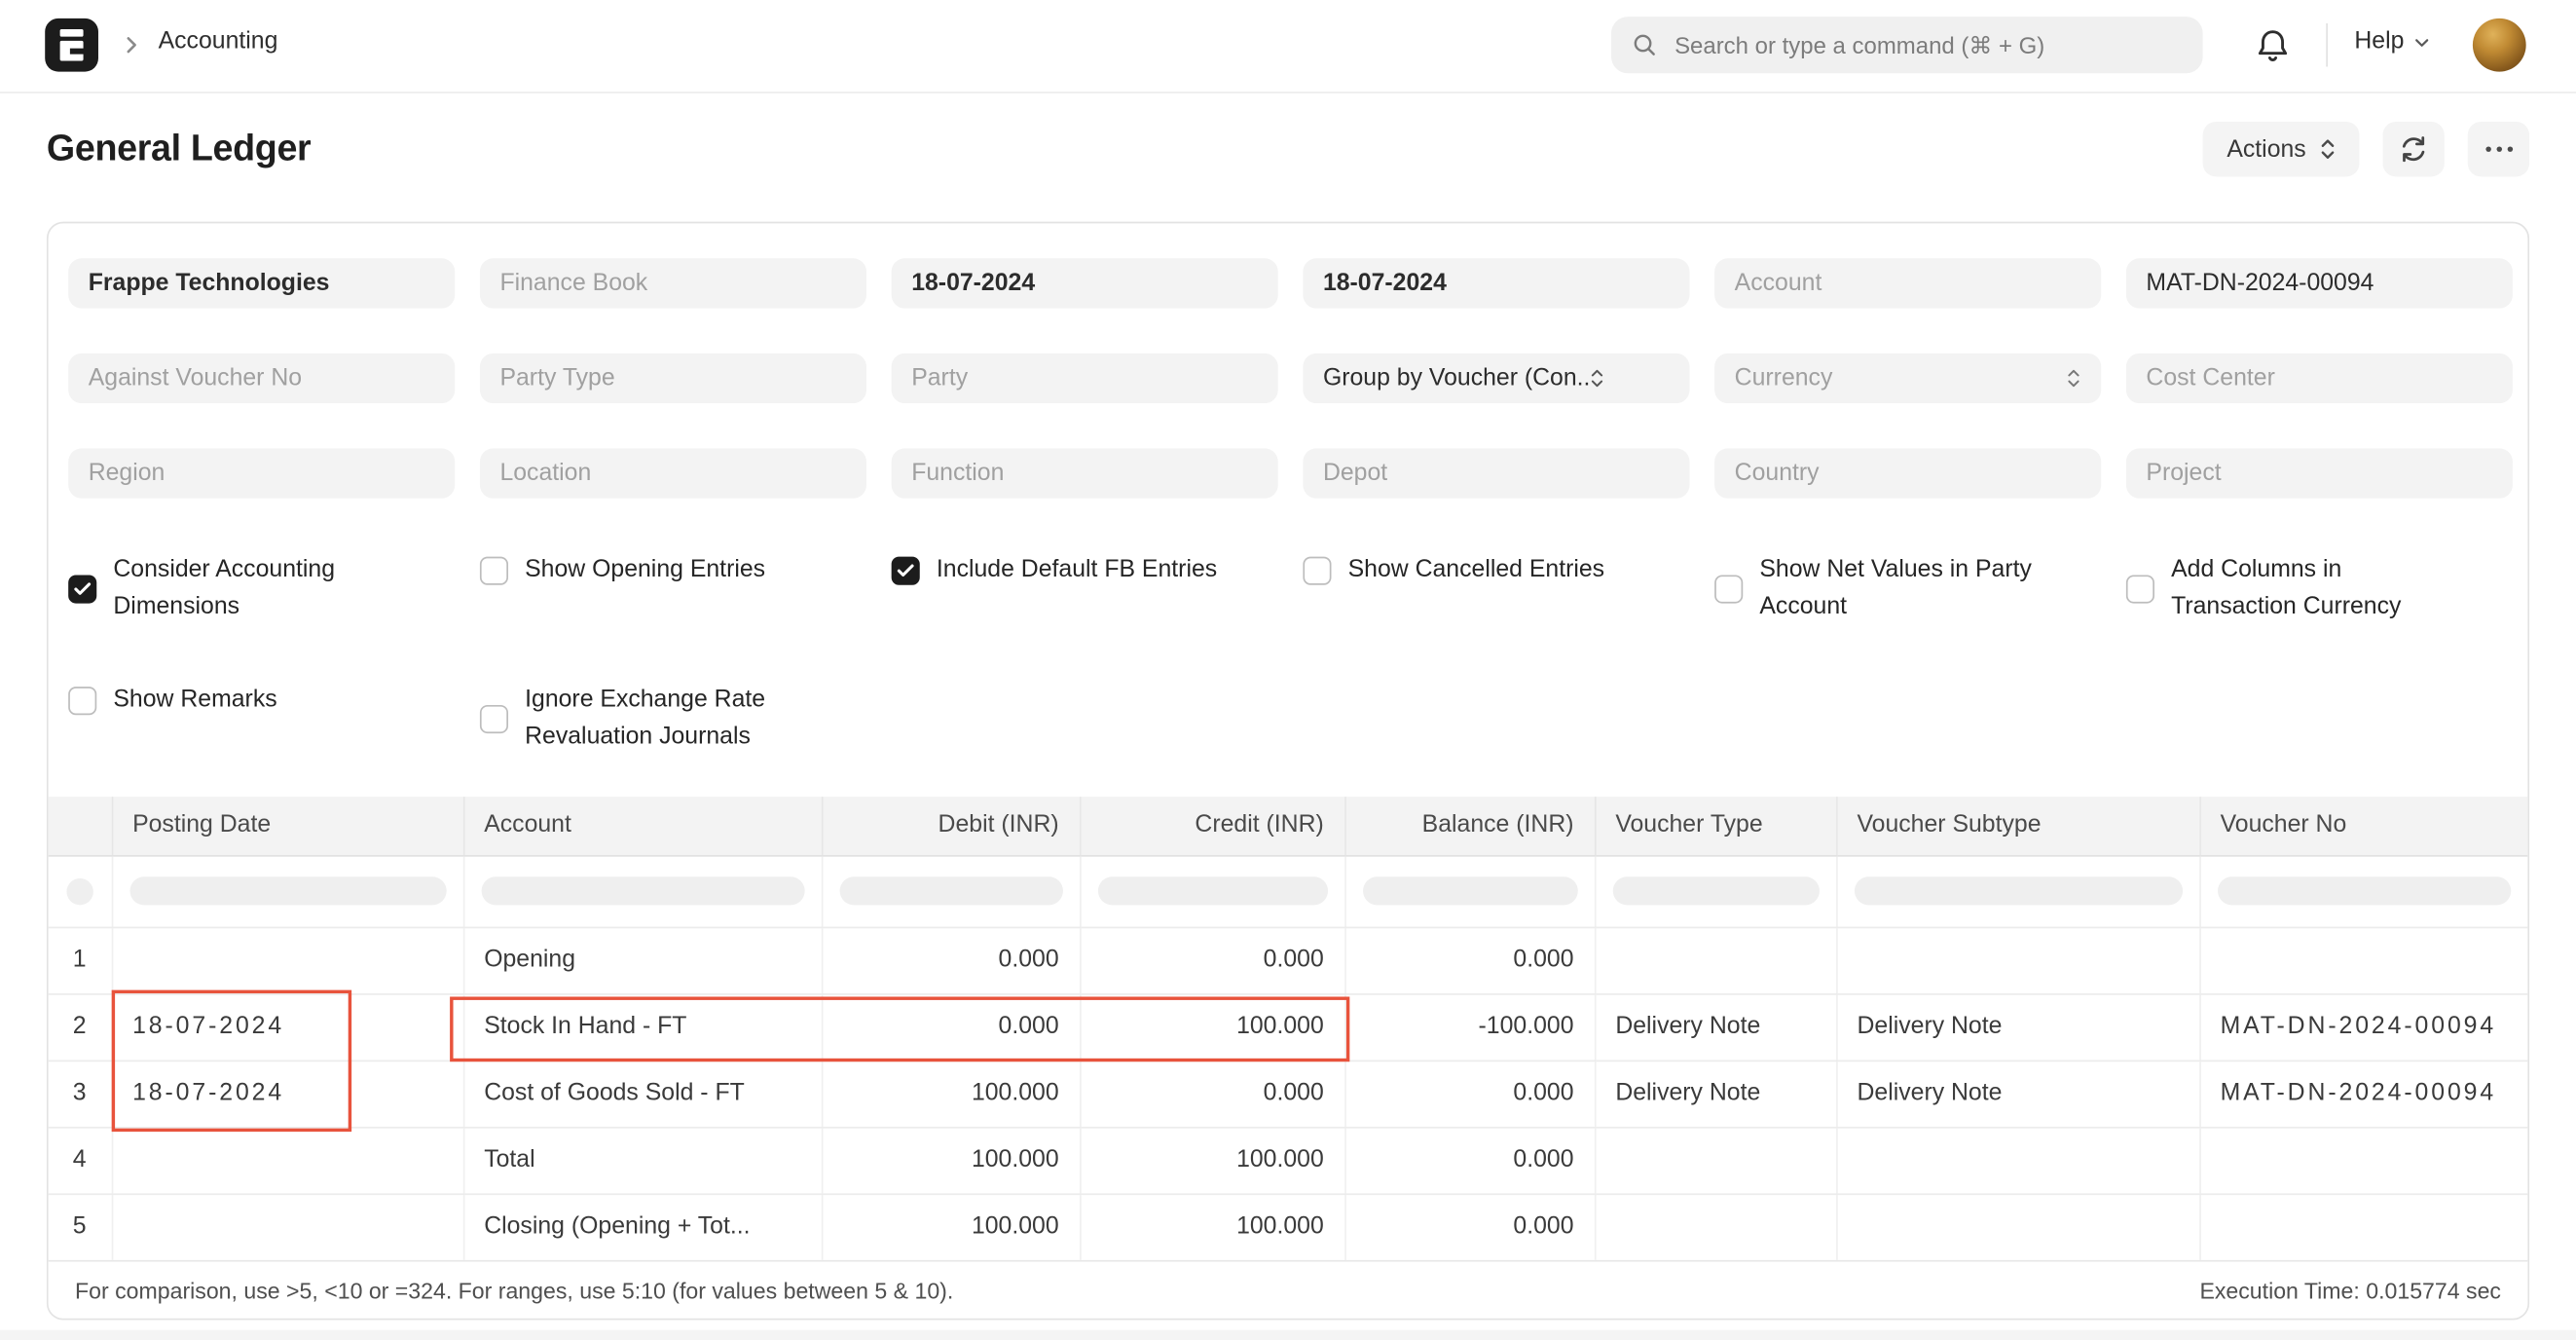 The height and width of the screenshot is (1340, 2576). Describe the element at coordinates (940, 378) in the screenshot. I see `filter-party-placeholder: Party` at that location.